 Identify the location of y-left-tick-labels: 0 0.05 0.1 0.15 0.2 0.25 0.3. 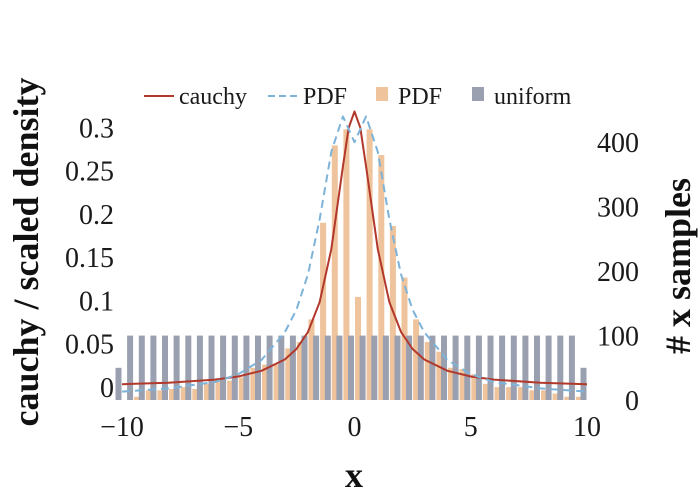
(89, 258).